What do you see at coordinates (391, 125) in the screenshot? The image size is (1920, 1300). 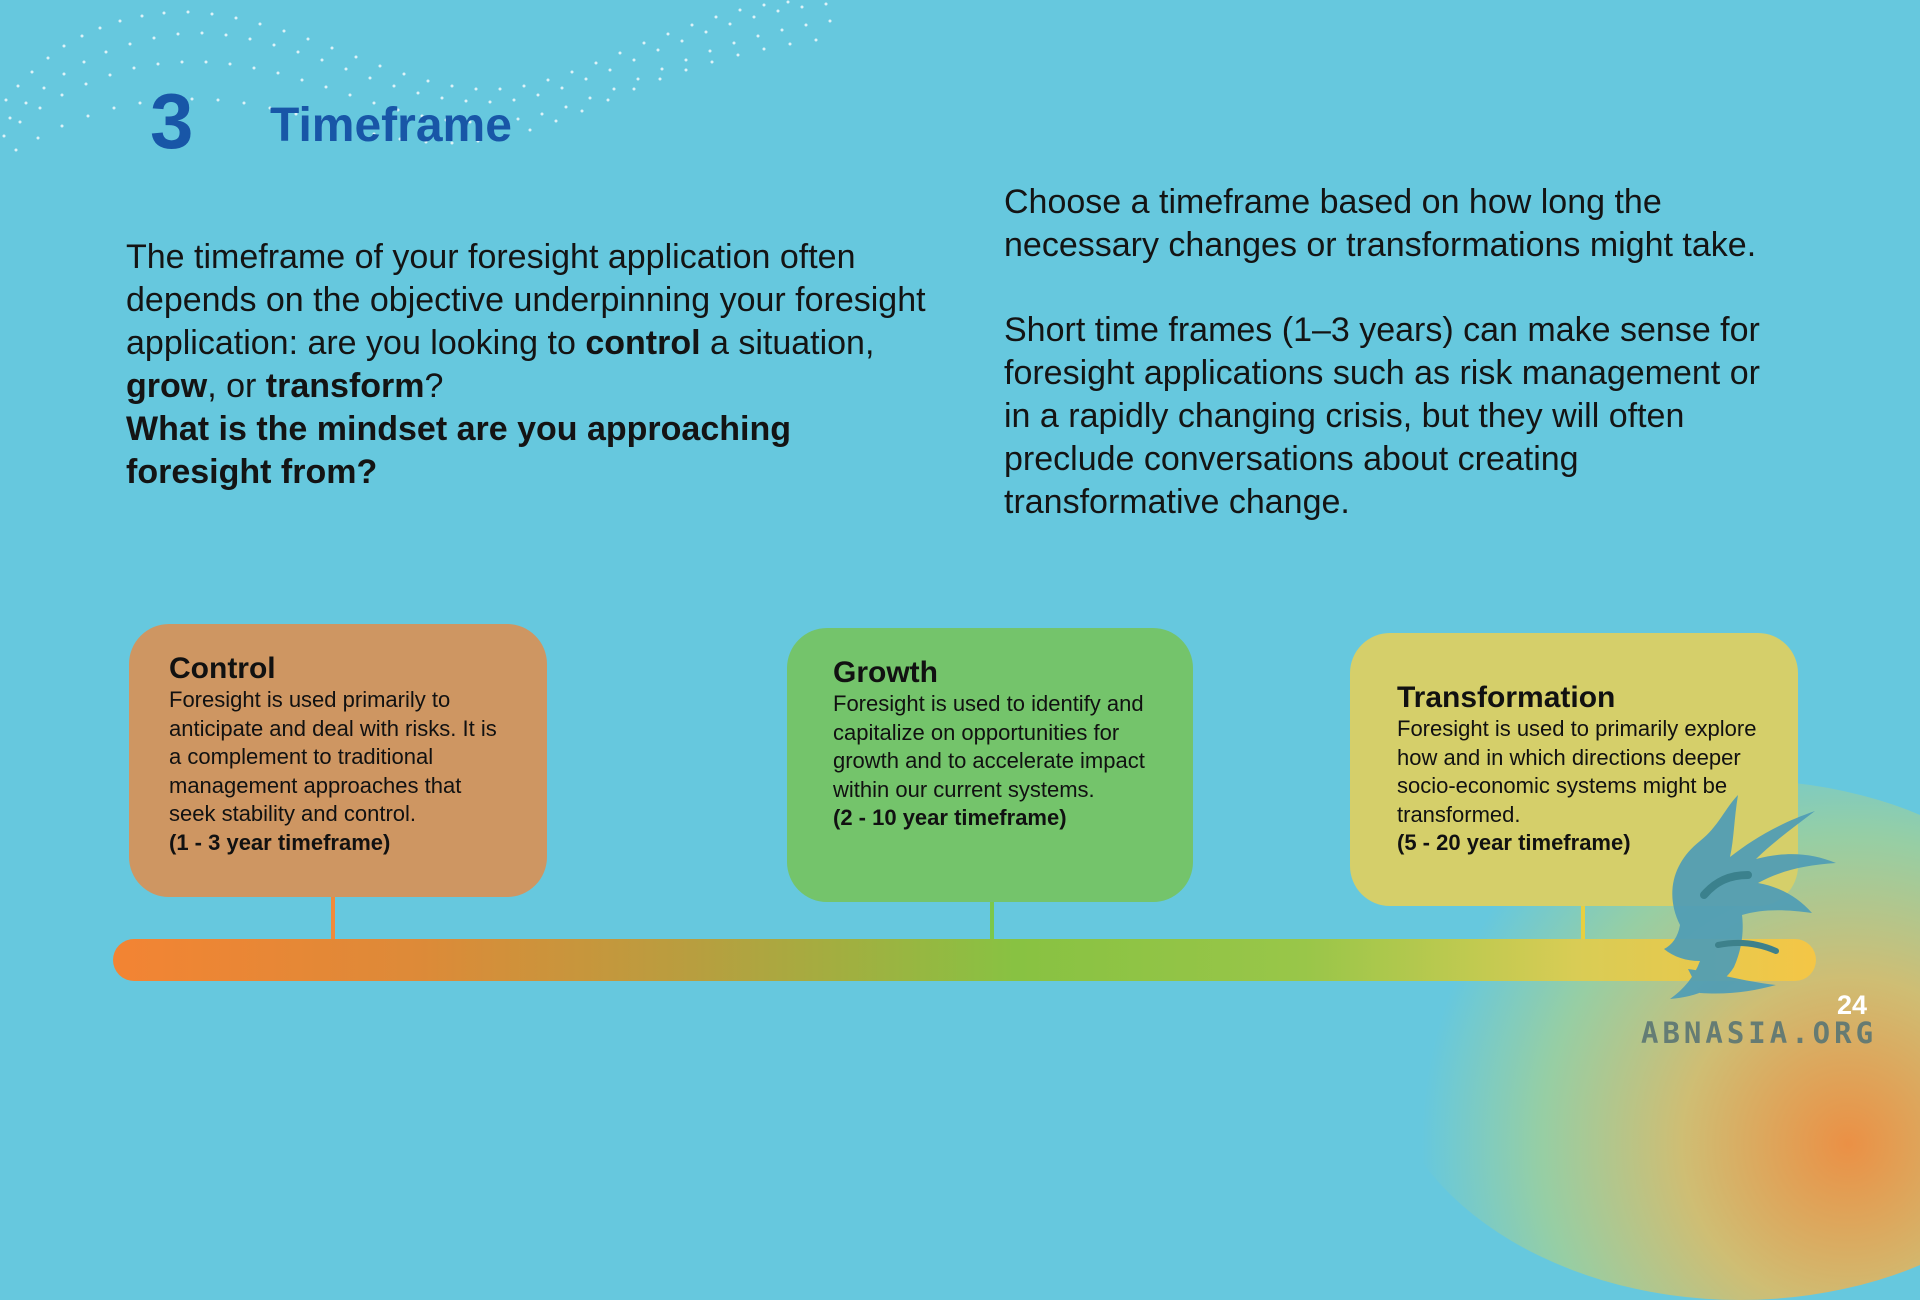 I see `section-title: Timeframe` at bounding box center [391, 125].